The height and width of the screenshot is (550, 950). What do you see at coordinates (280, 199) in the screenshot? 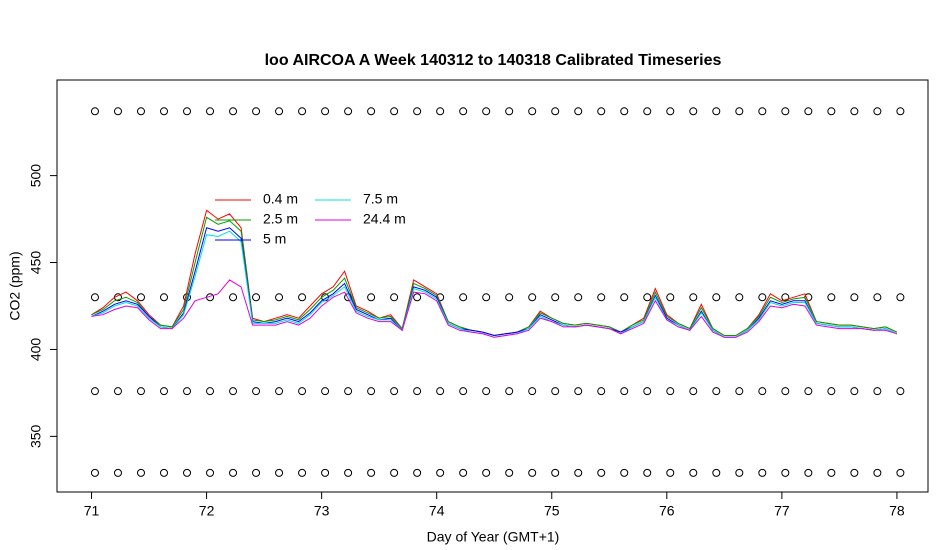
I see `legend-label: 0.4 m` at bounding box center [280, 199].